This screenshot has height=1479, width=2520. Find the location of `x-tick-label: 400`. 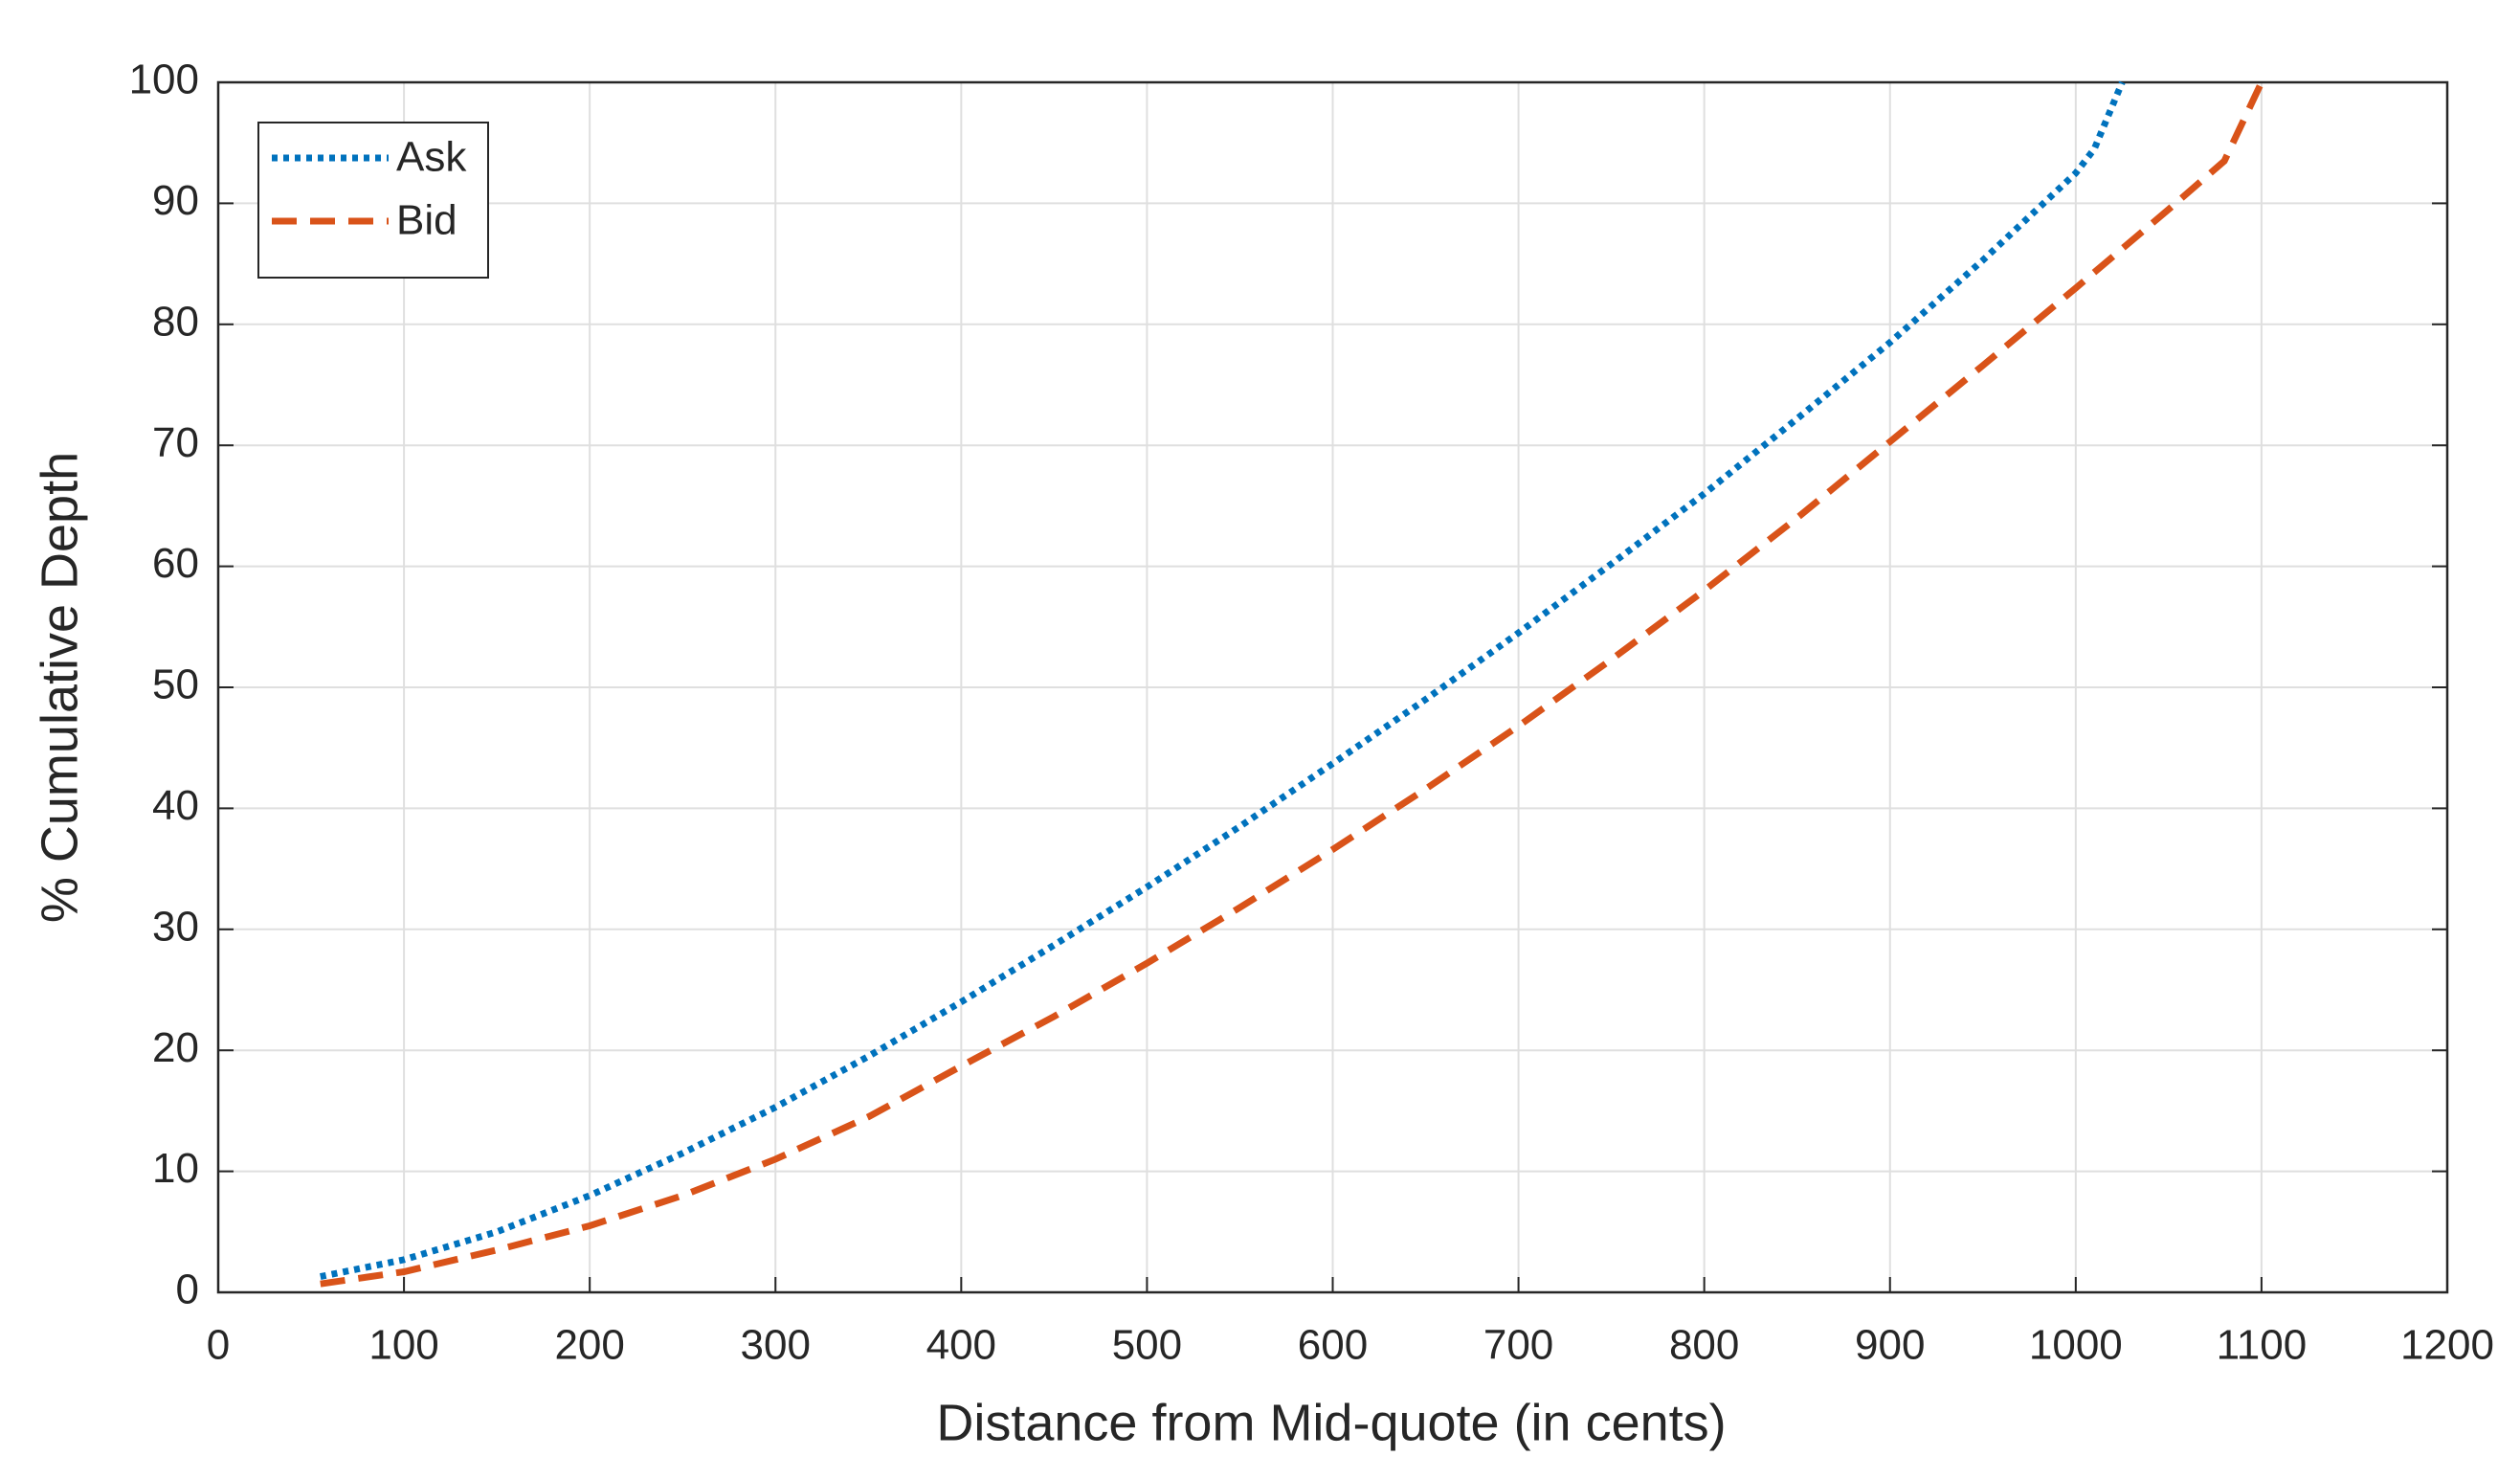

x-tick-label: 400 is located at coordinates (961, 1345).